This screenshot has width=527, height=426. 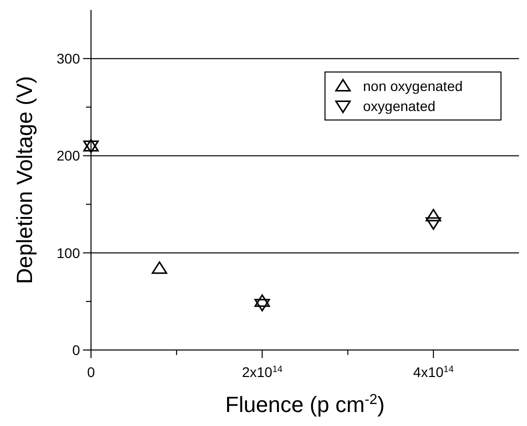 What do you see at coordinates (91, 372) in the screenshot?
I see `x-tick-label: 0` at bounding box center [91, 372].